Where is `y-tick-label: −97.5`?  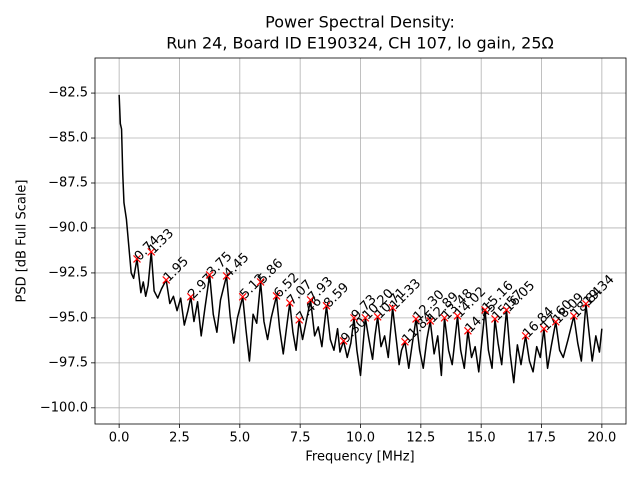 y-tick-label: −97.5 is located at coordinates (68, 362).